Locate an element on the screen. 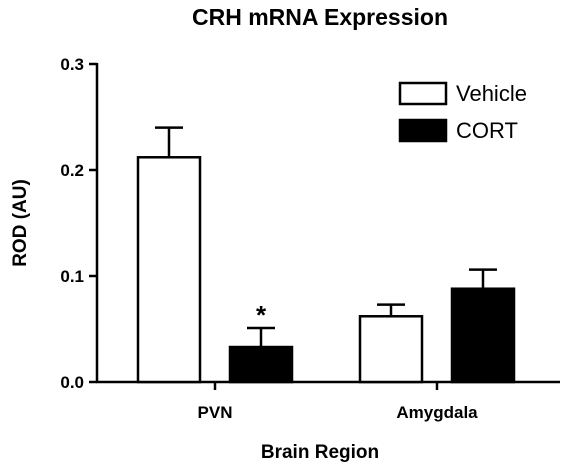  legend-label-vehicle: Vehicle is located at coordinates (491, 93).